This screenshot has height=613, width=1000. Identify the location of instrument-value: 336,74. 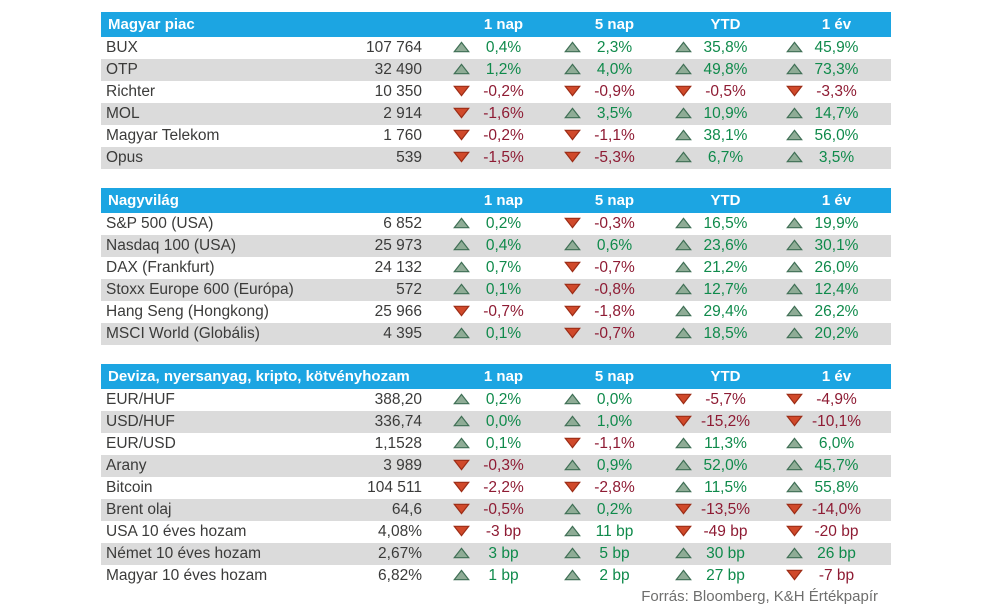
(398, 421).